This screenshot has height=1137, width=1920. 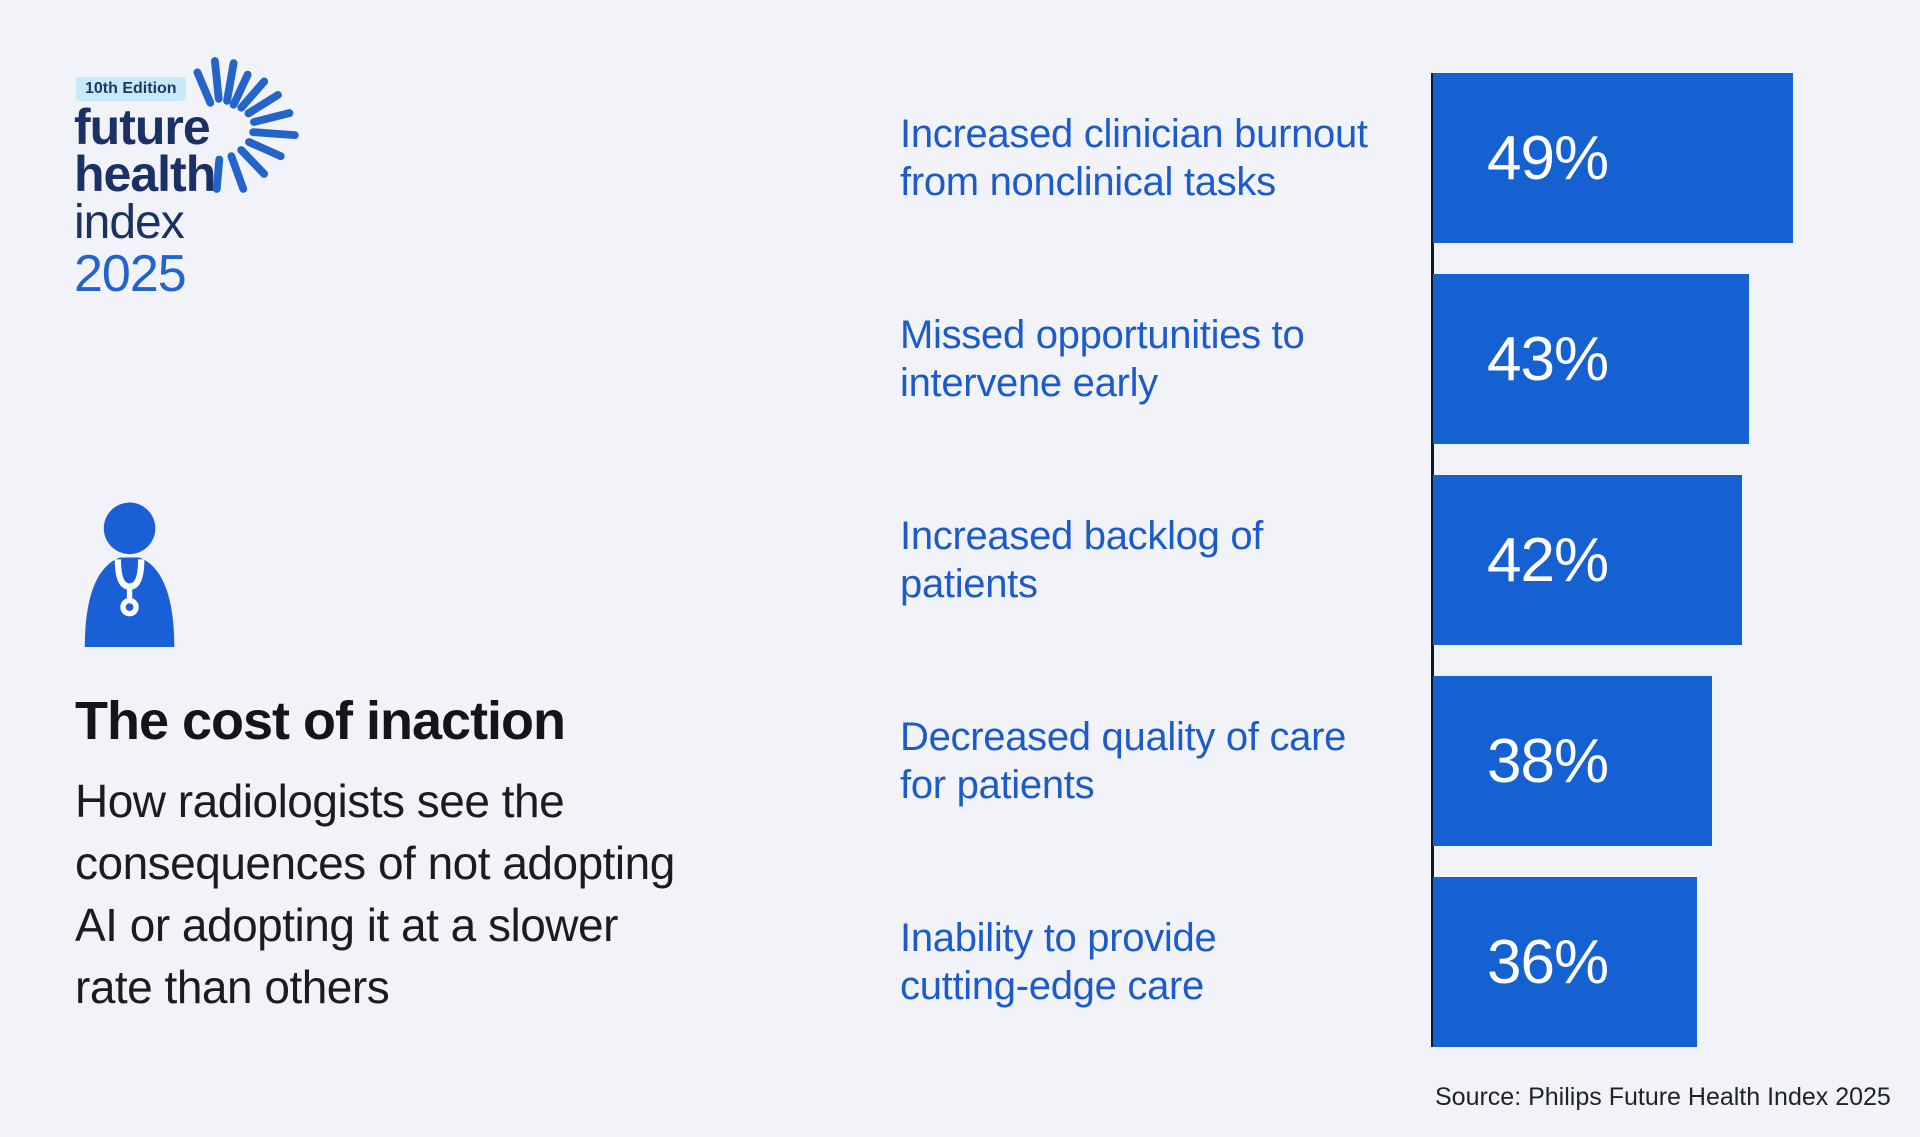 What do you see at coordinates (1123, 761) in the screenshot?
I see `bar-category-label: Decreased quality of care for patients` at bounding box center [1123, 761].